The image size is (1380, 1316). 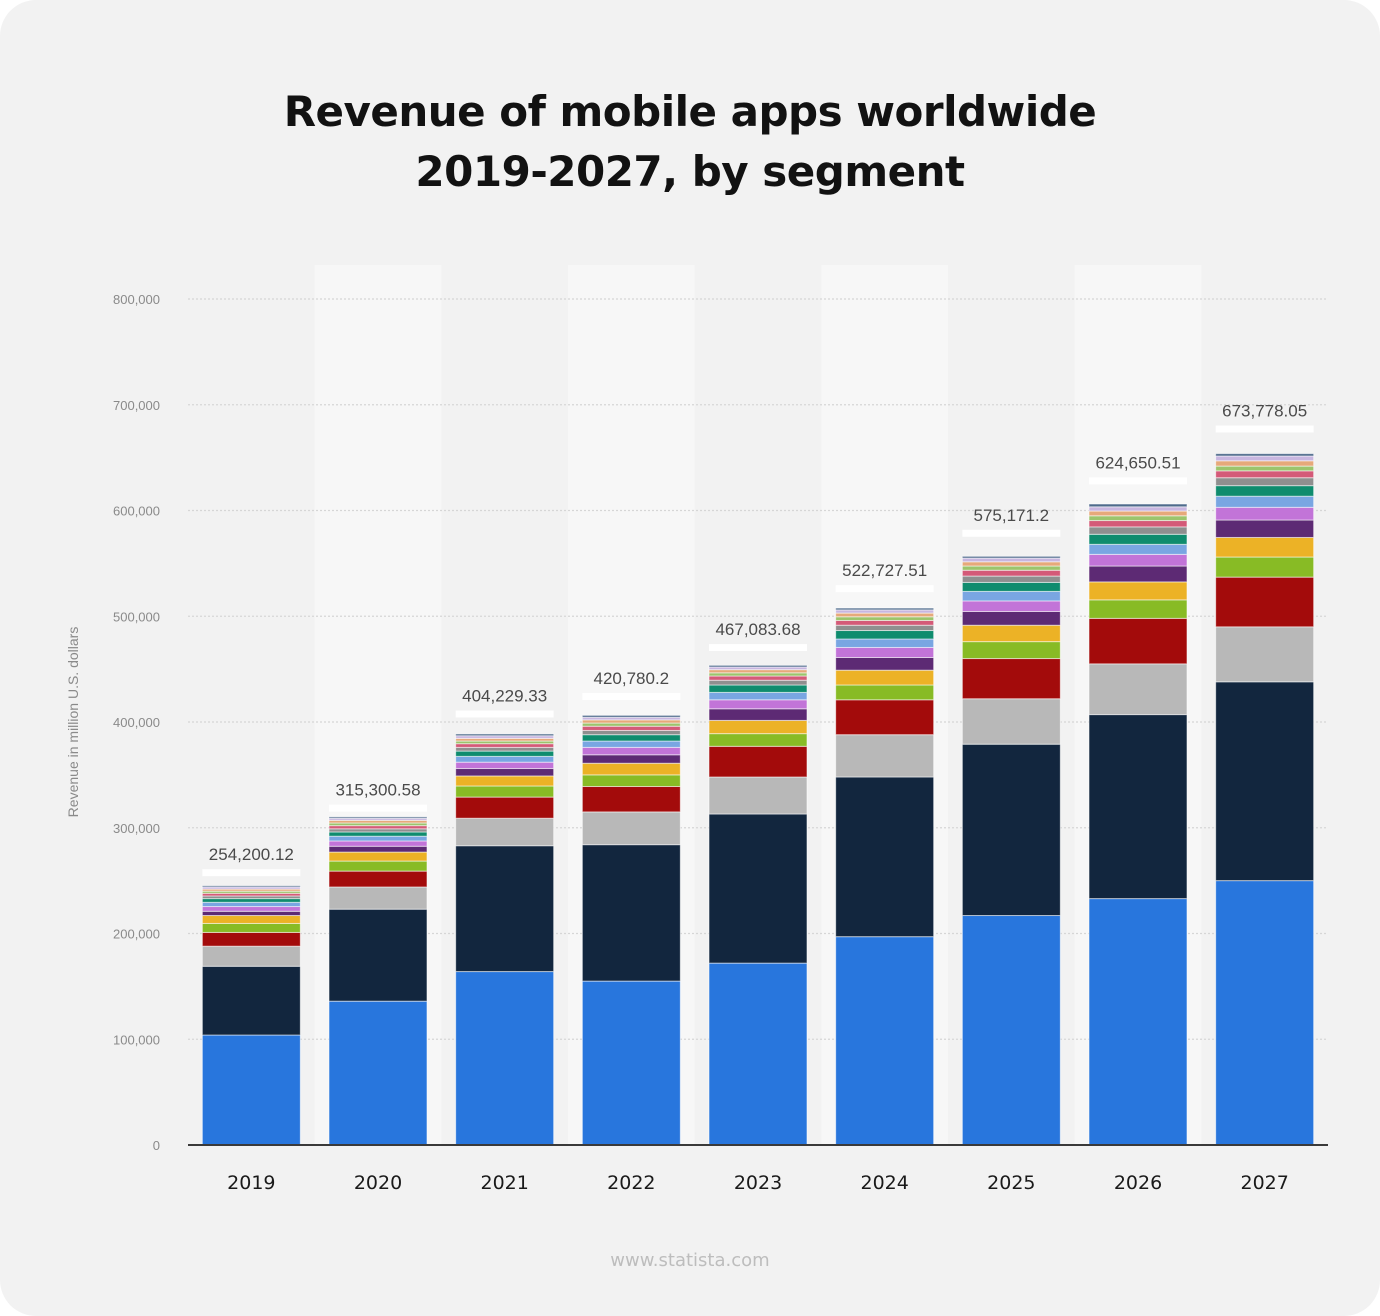 What do you see at coordinates (631, 1183) in the screenshot?
I see `x-tick-label: 2022` at bounding box center [631, 1183].